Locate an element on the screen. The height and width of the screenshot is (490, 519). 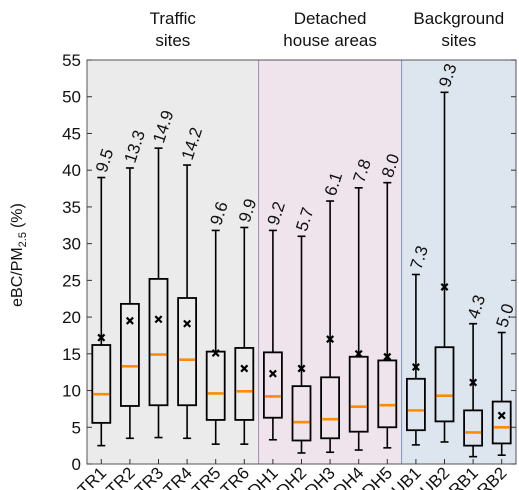
box-TR5 is located at coordinates (215, 337).